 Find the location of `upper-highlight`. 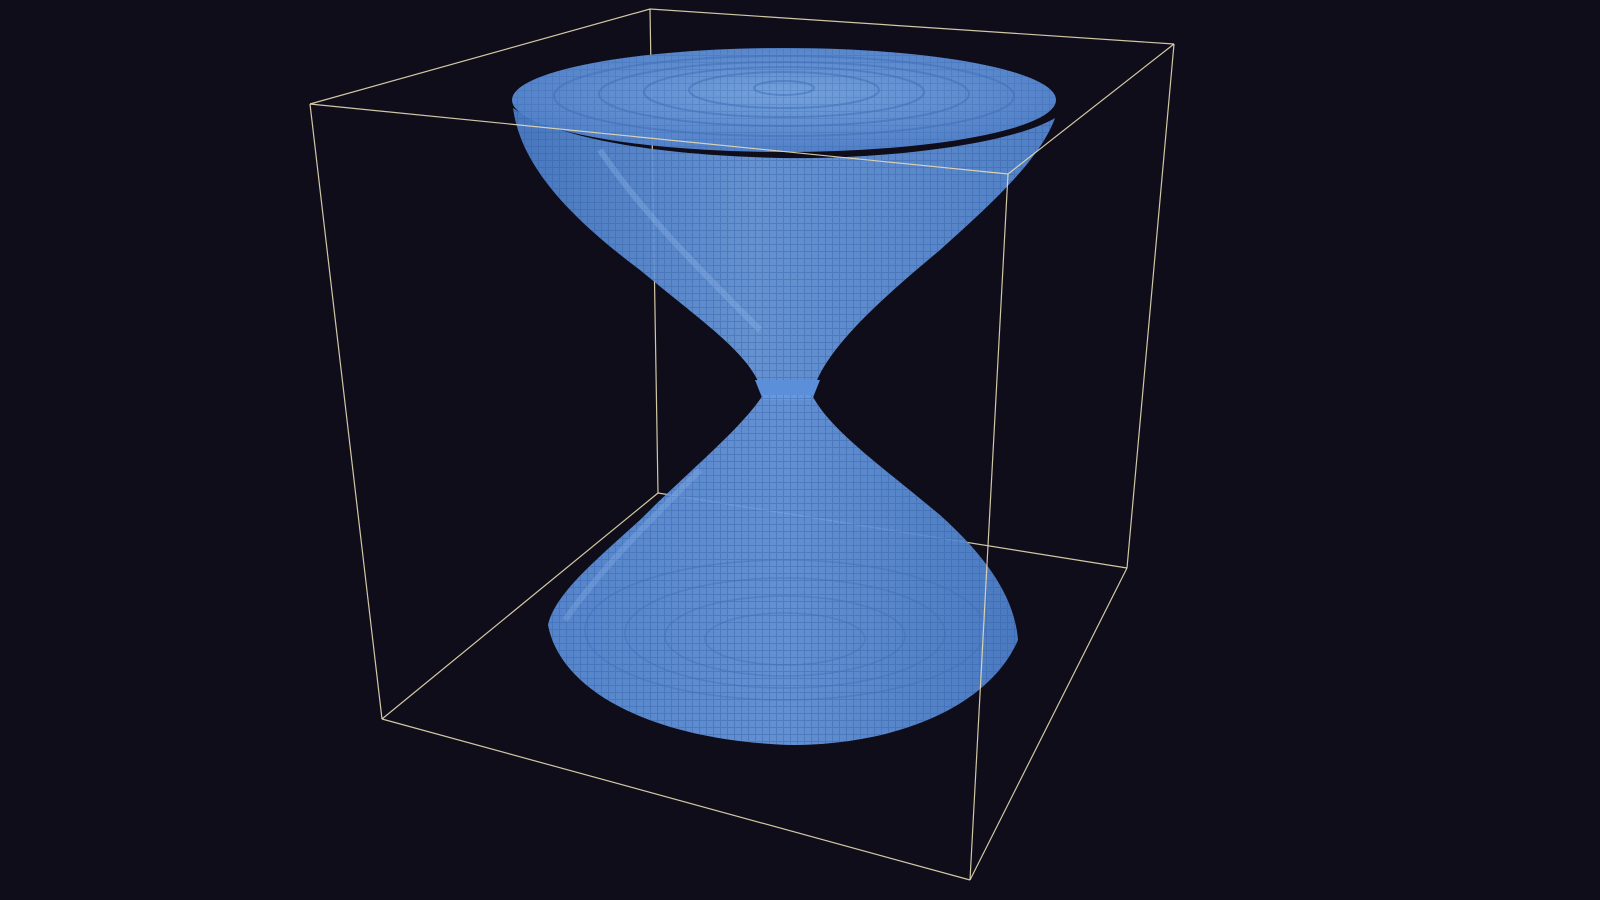

upper-highlight is located at coordinates (680, 240).